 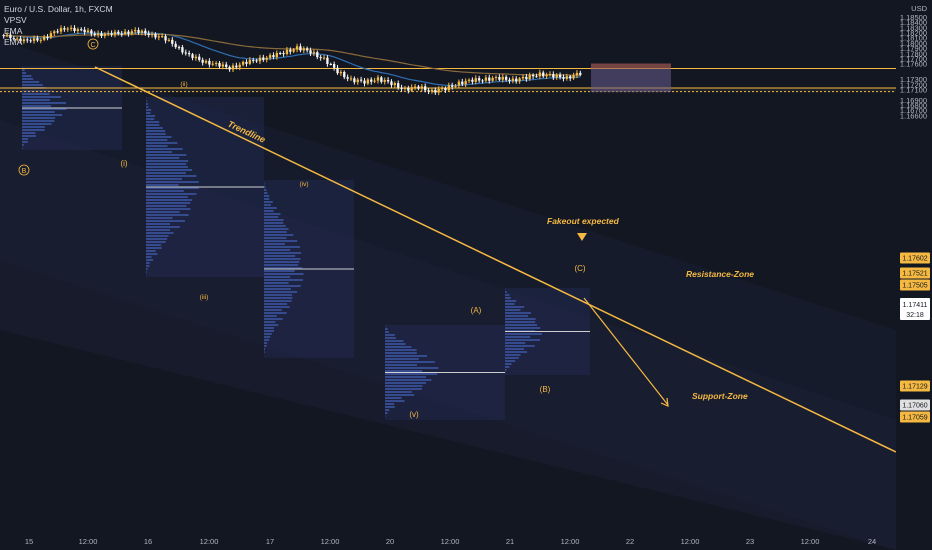 I want to click on wave-ii: (ii), so click(x=183, y=84).